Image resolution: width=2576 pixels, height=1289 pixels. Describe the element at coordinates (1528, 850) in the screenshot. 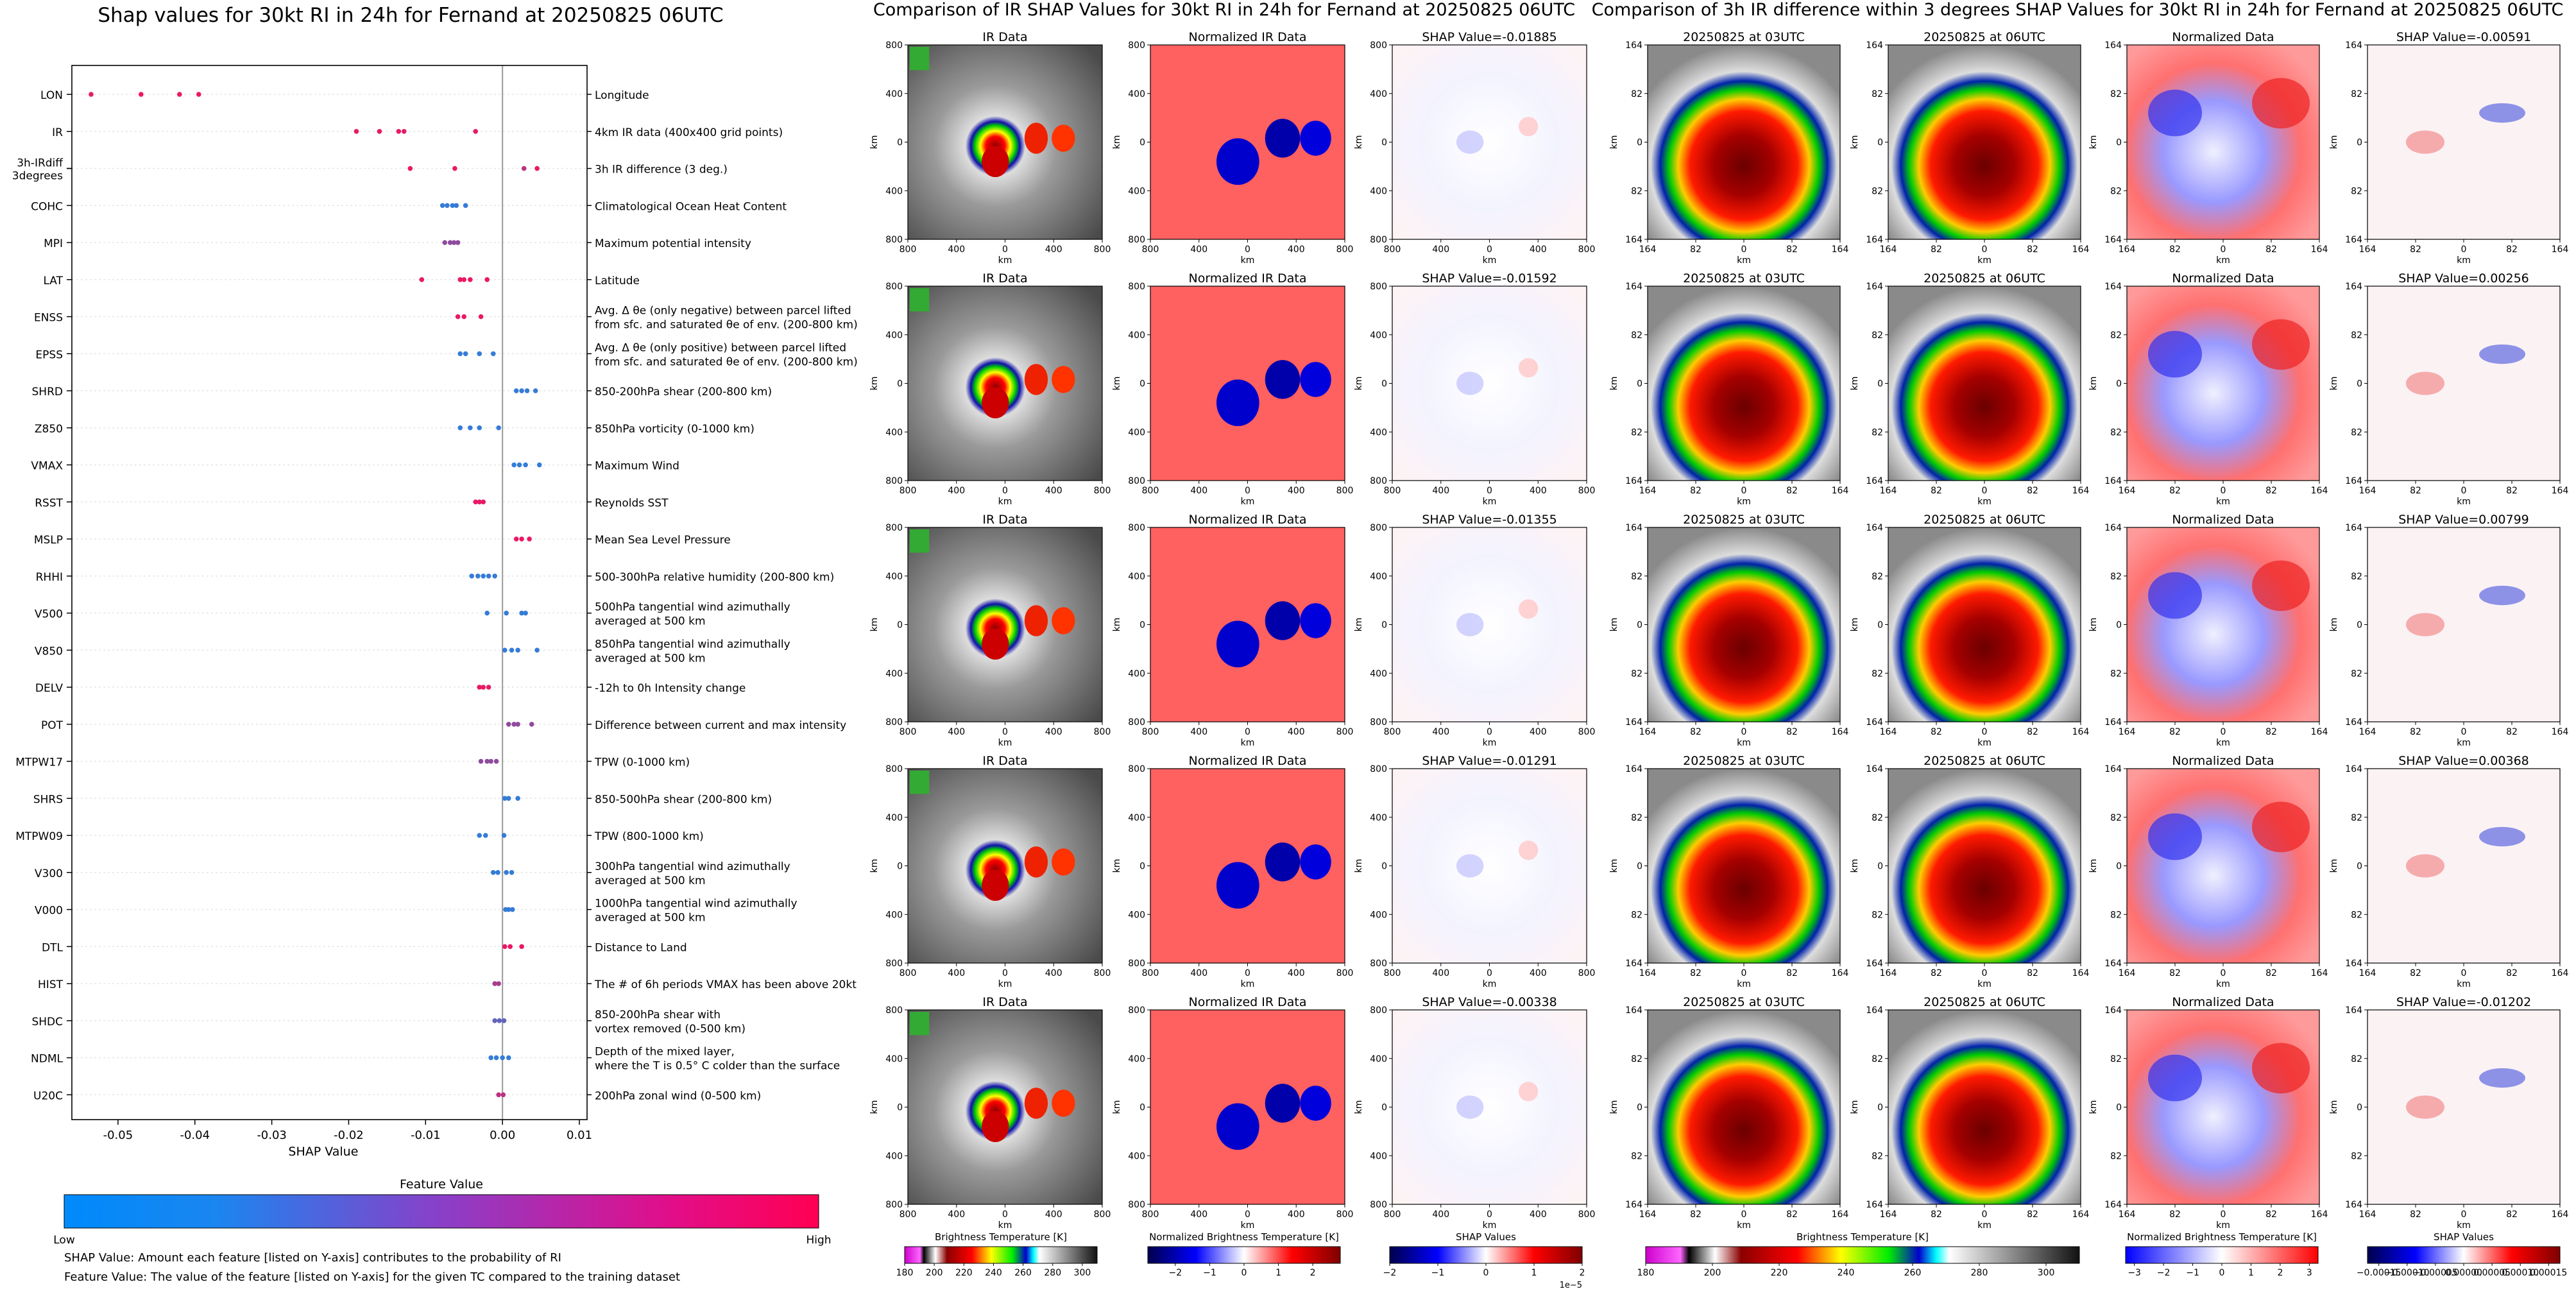

I see `shap-blob` at that location.